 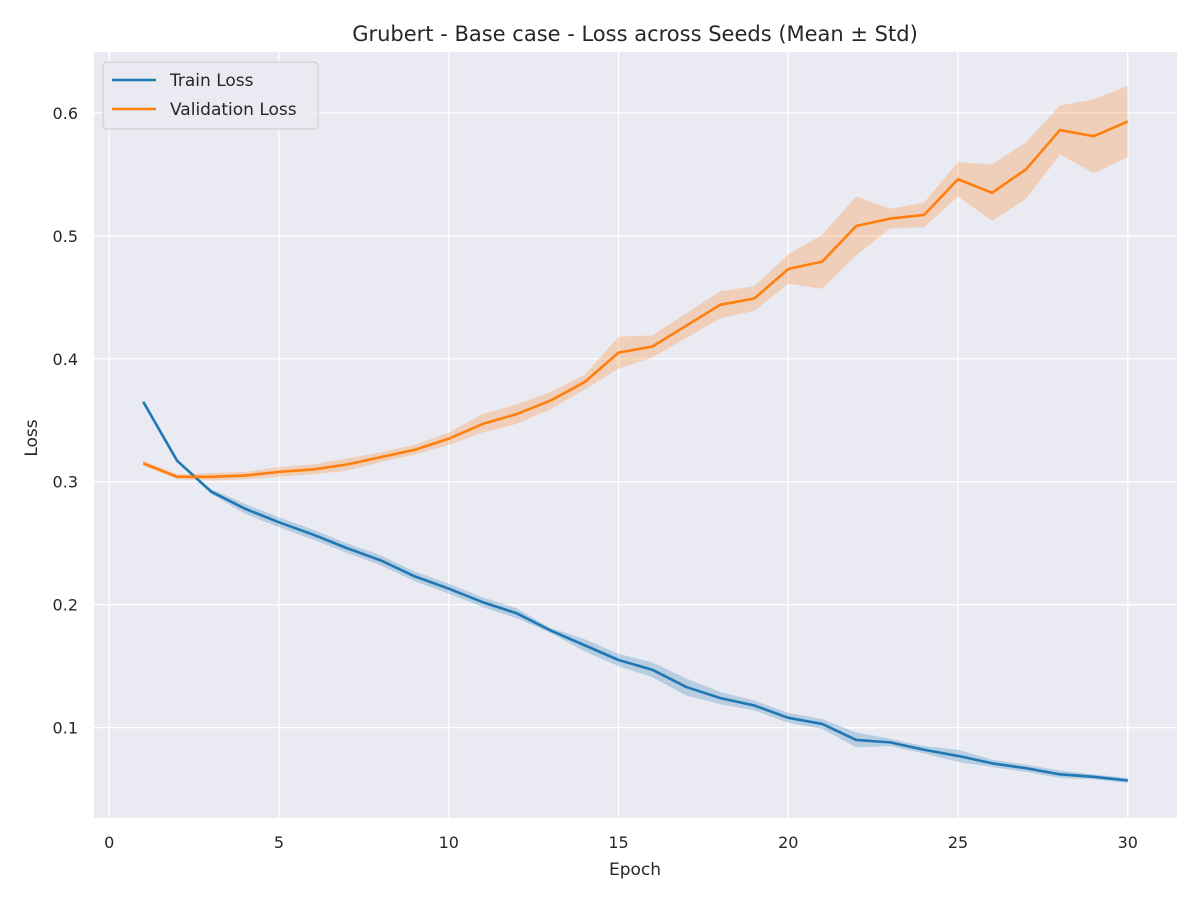 I want to click on y-tick-label: 0.3, so click(x=65, y=482).